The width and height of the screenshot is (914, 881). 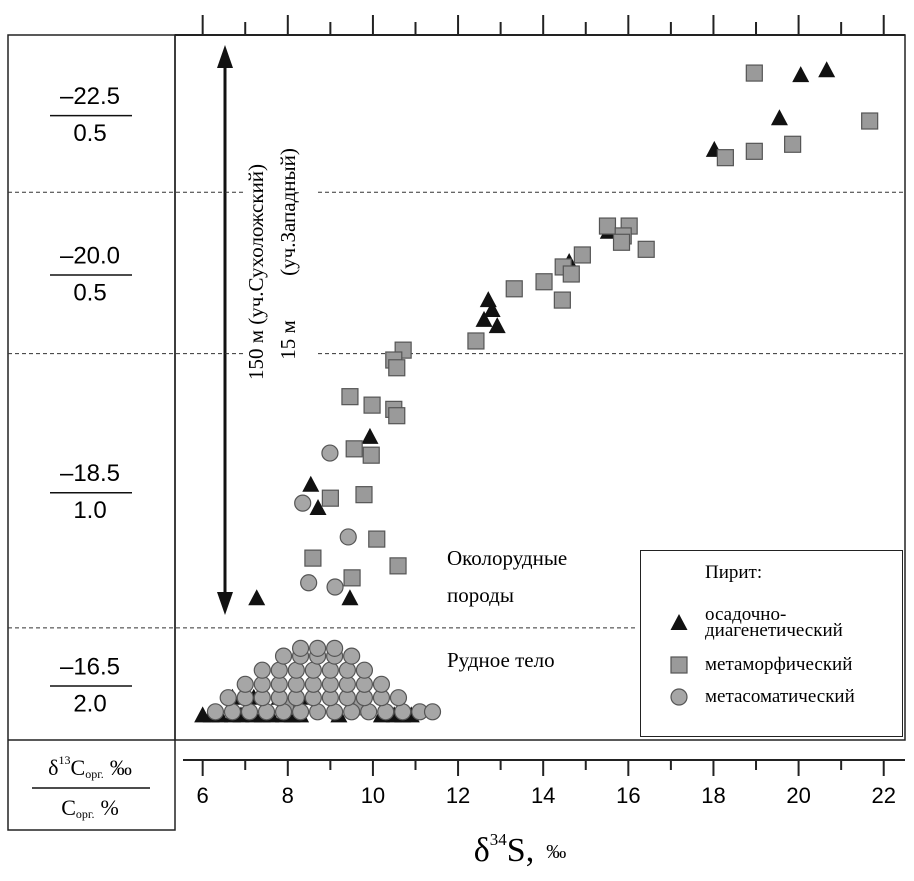 I want to click on x-tick-label: 16, so click(x=628, y=795).